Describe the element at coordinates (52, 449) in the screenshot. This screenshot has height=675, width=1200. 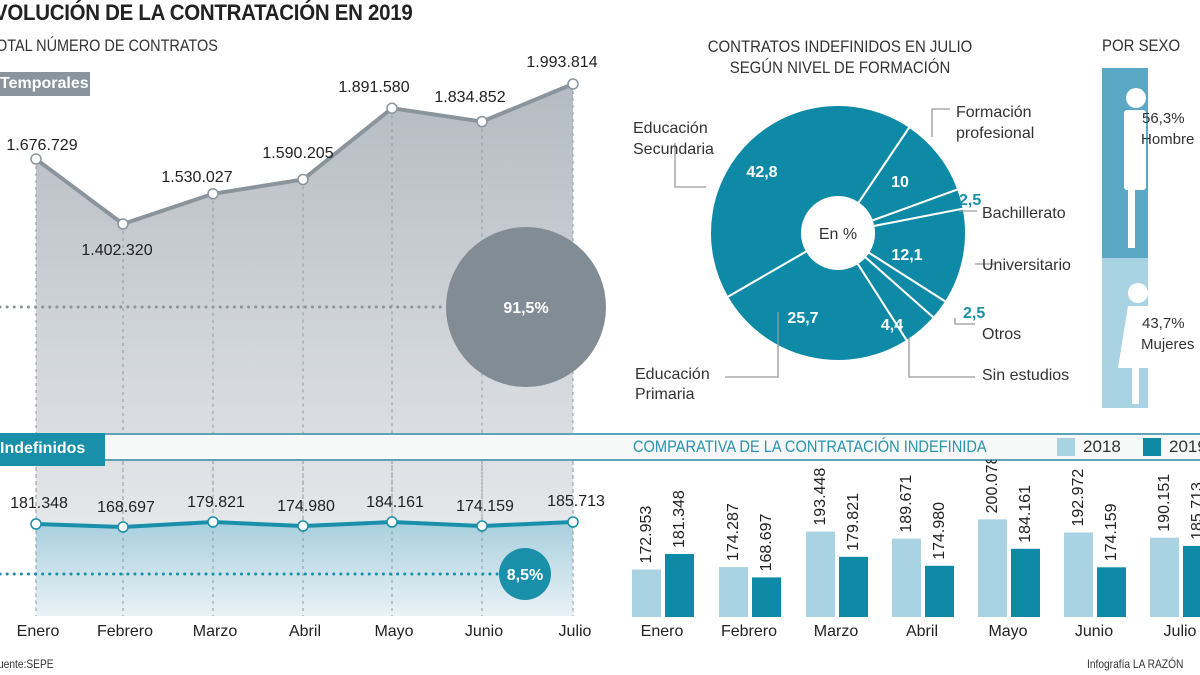
I see `indefinidos-tag: Indefinidos` at that location.